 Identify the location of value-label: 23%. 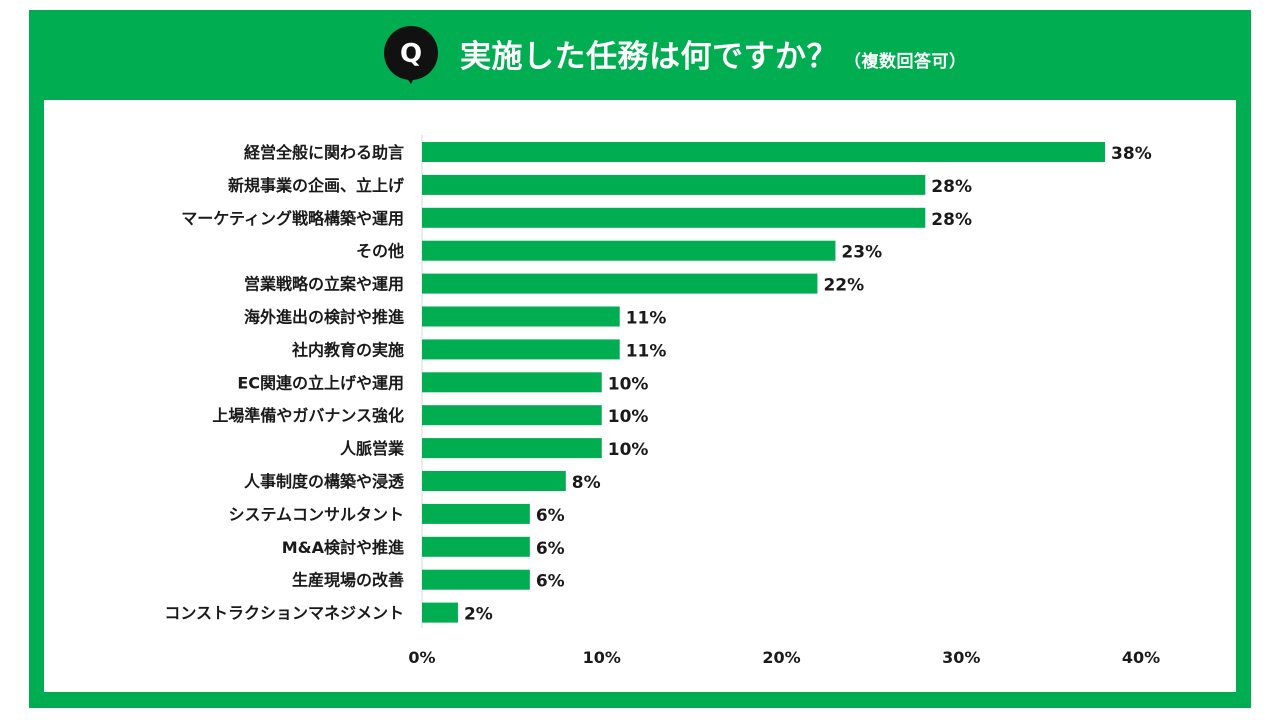
(861, 253).